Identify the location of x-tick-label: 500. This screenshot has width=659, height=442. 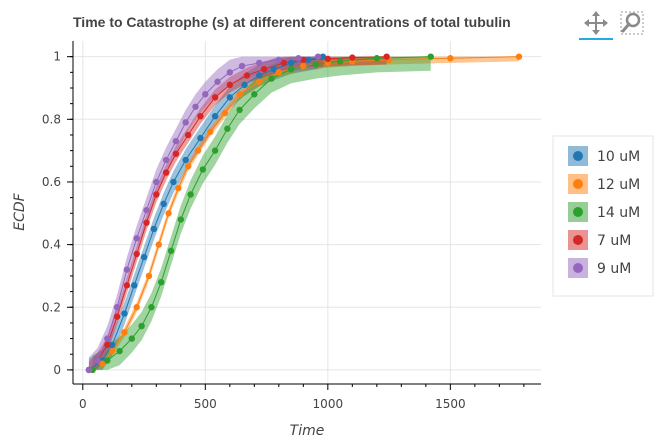
(205, 404).